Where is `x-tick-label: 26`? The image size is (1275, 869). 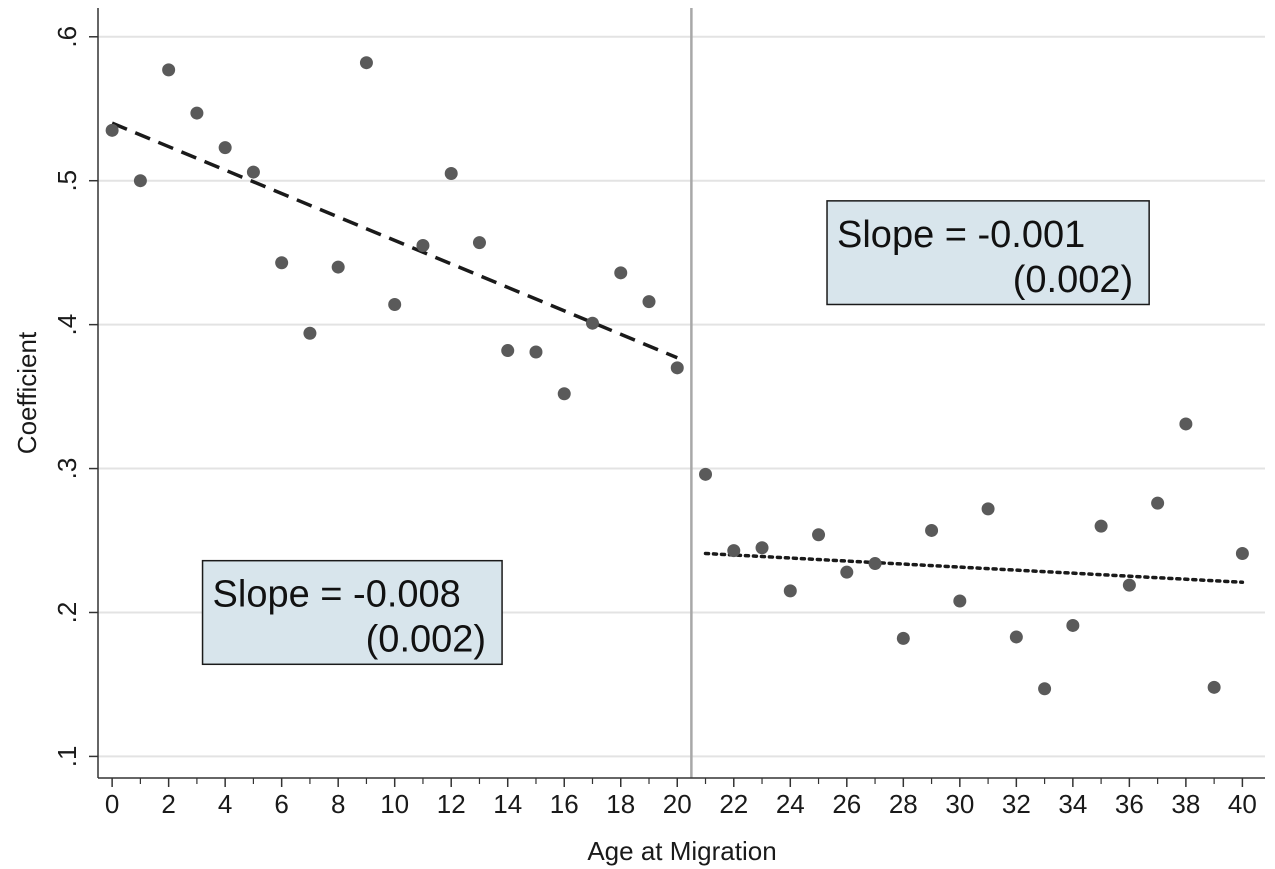
x-tick-label: 26 is located at coordinates (846, 804).